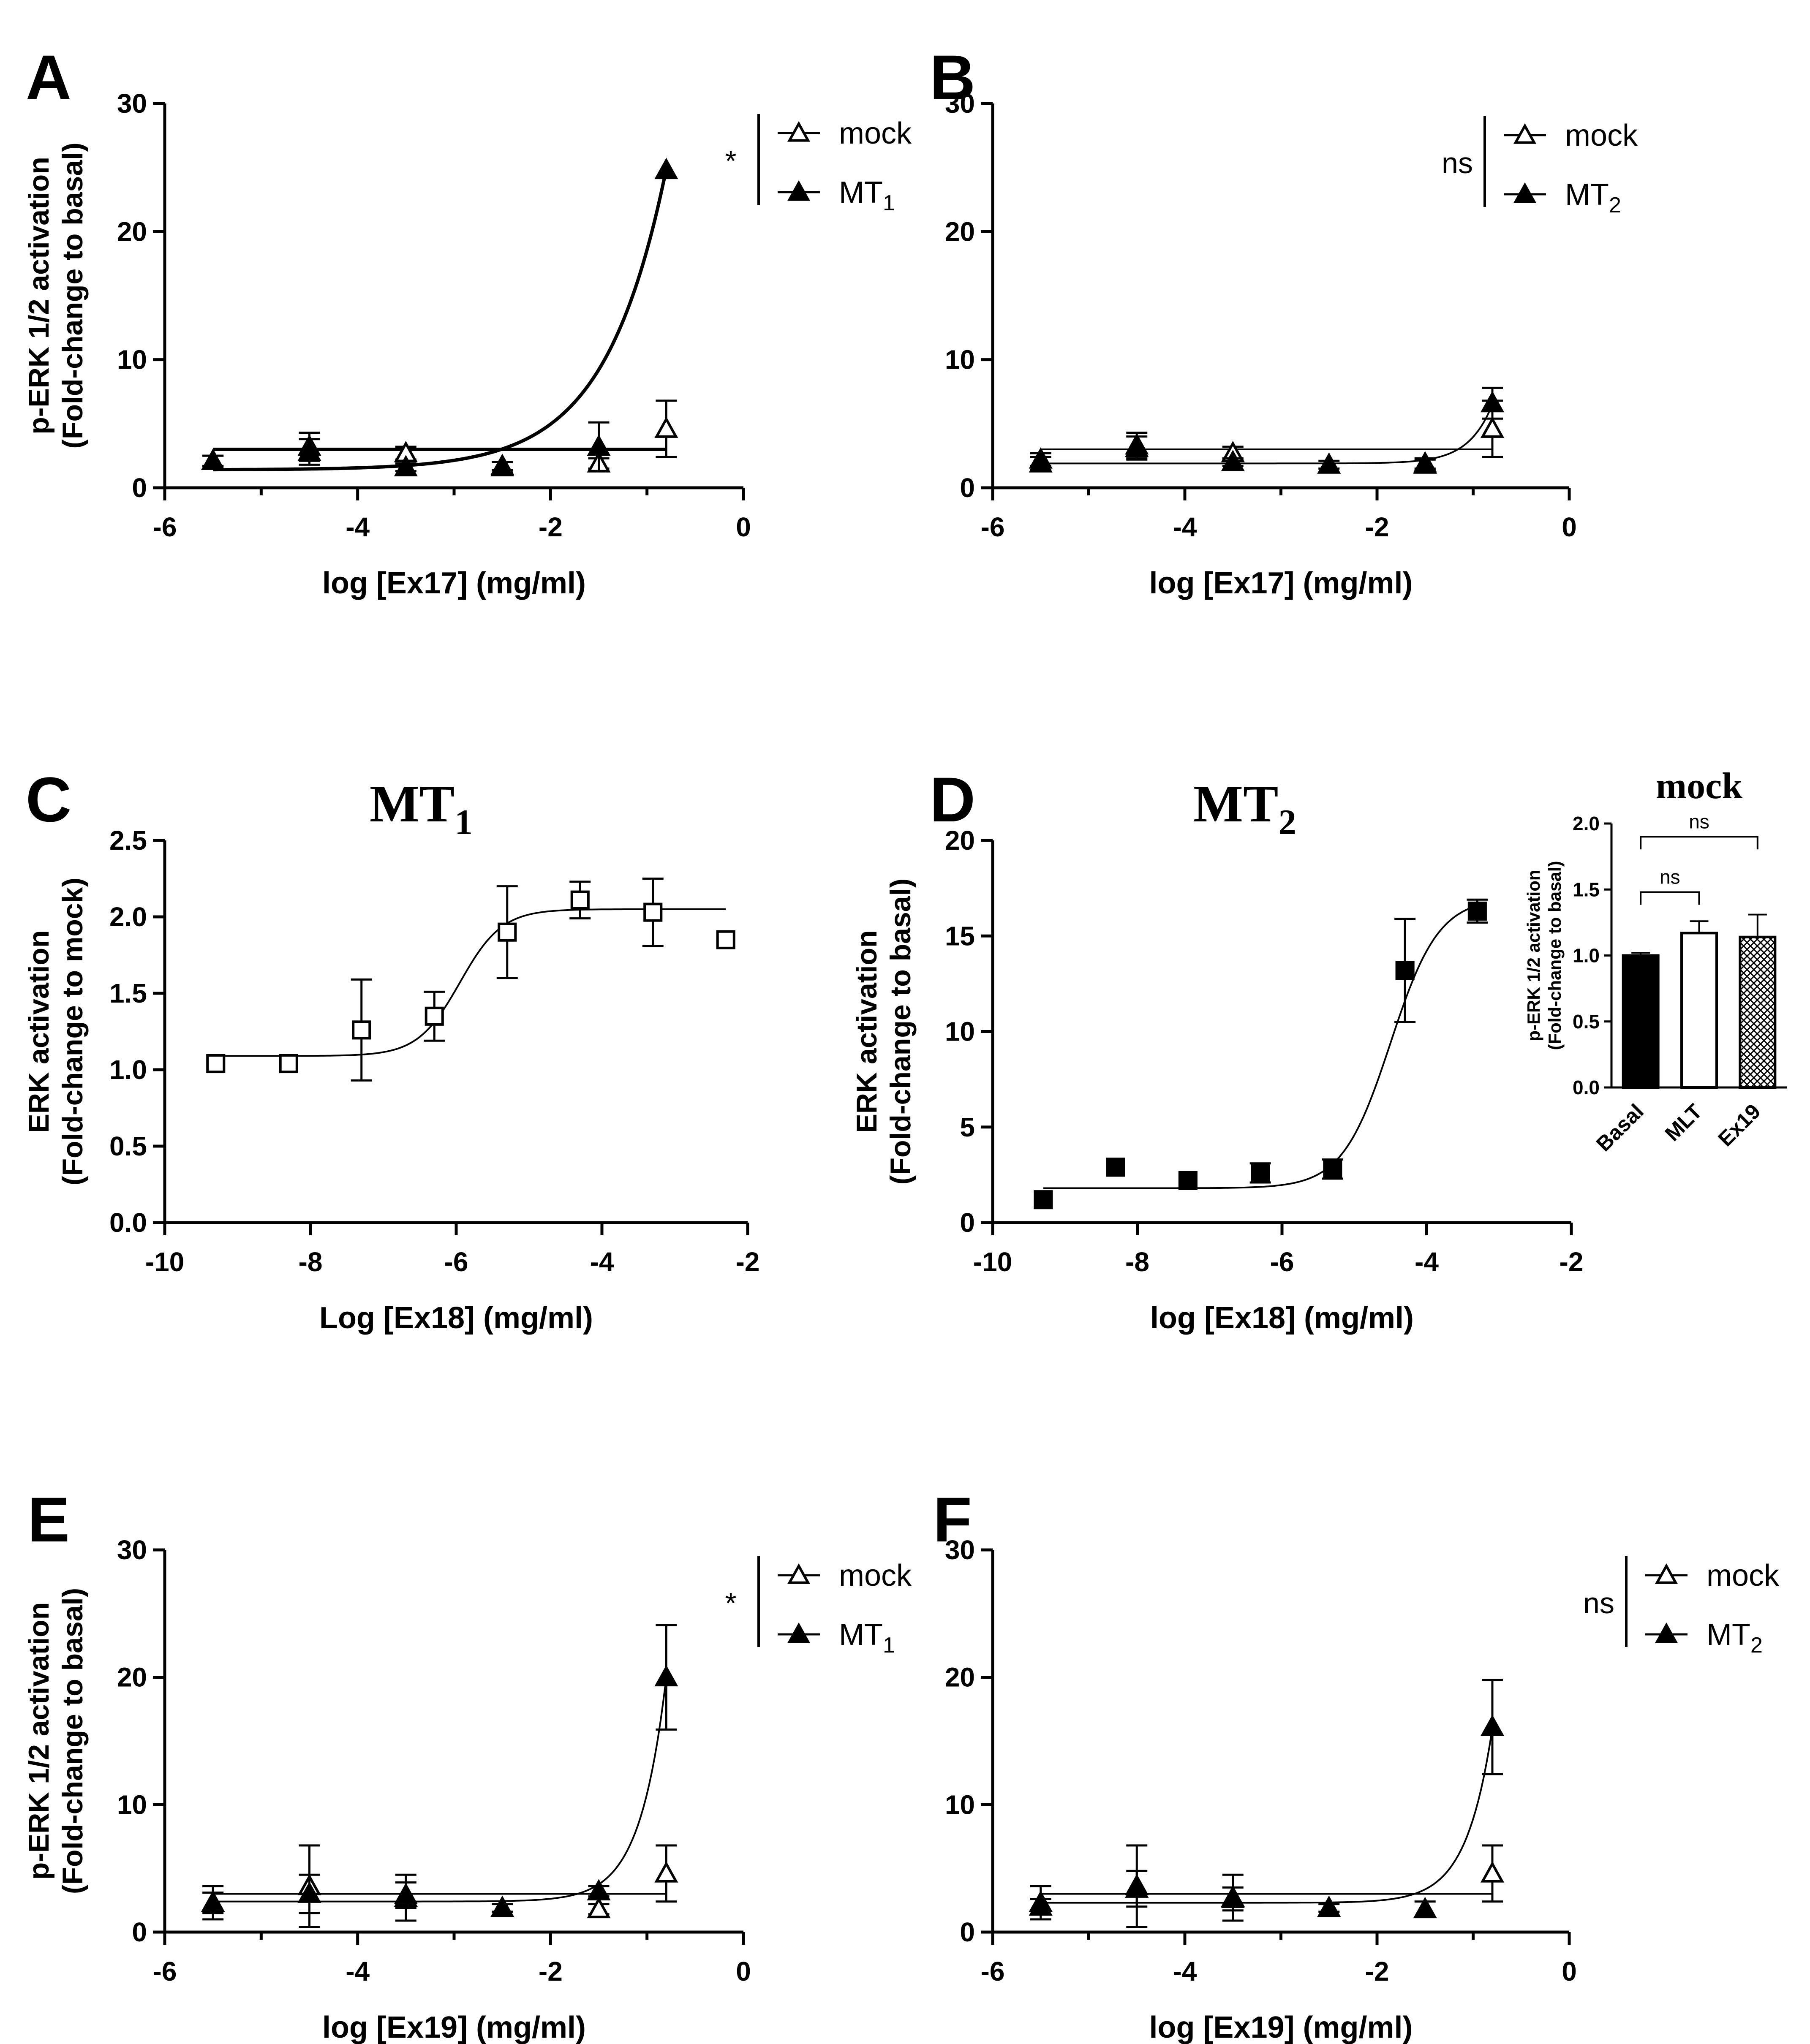 The height and width of the screenshot is (2044, 1810). I want to click on x-tick-label: 0, so click(743, 527).